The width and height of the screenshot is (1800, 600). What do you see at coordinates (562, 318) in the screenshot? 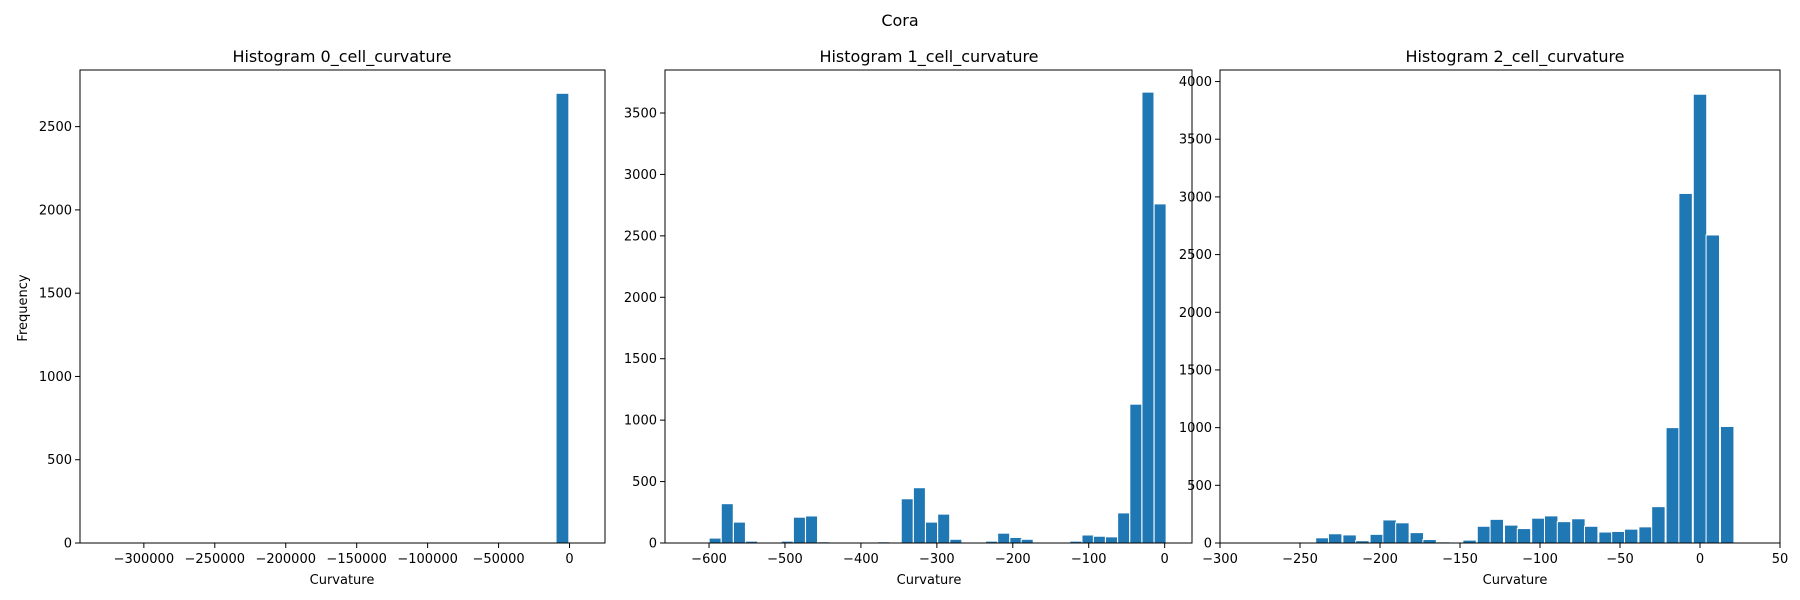
I see `histogram-0-bar` at bounding box center [562, 318].